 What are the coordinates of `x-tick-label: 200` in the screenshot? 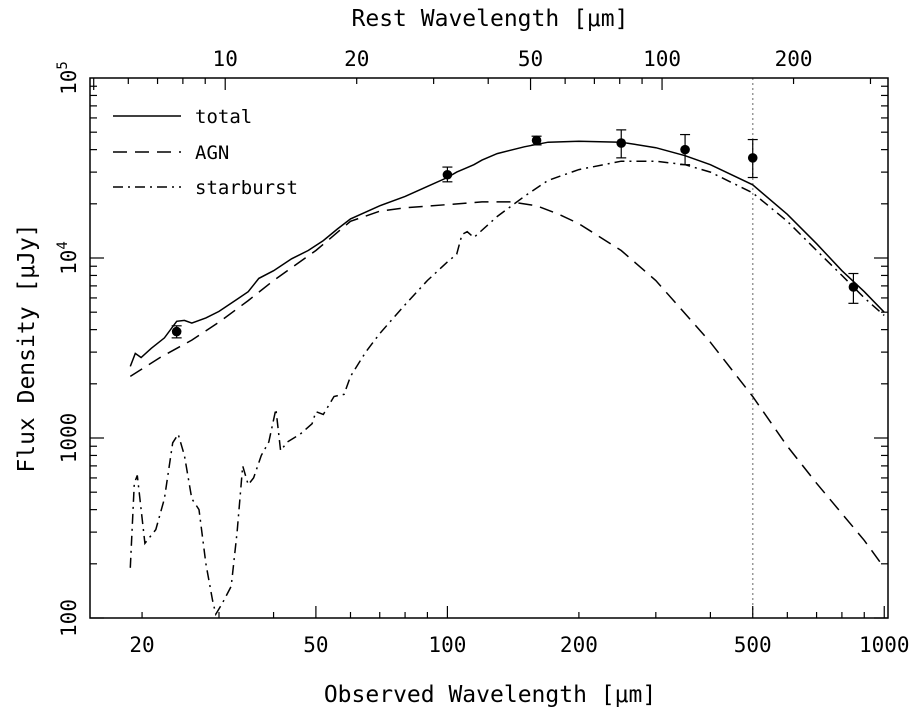 It's located at (579, 645).